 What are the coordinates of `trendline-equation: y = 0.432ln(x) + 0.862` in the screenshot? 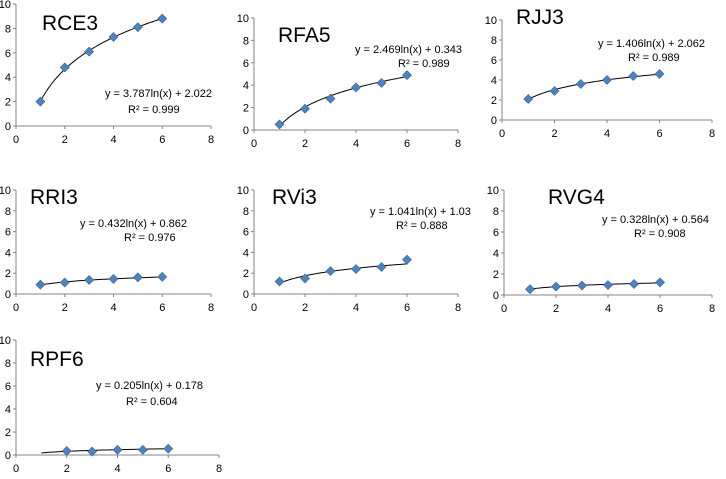 It's located at (133, 224).